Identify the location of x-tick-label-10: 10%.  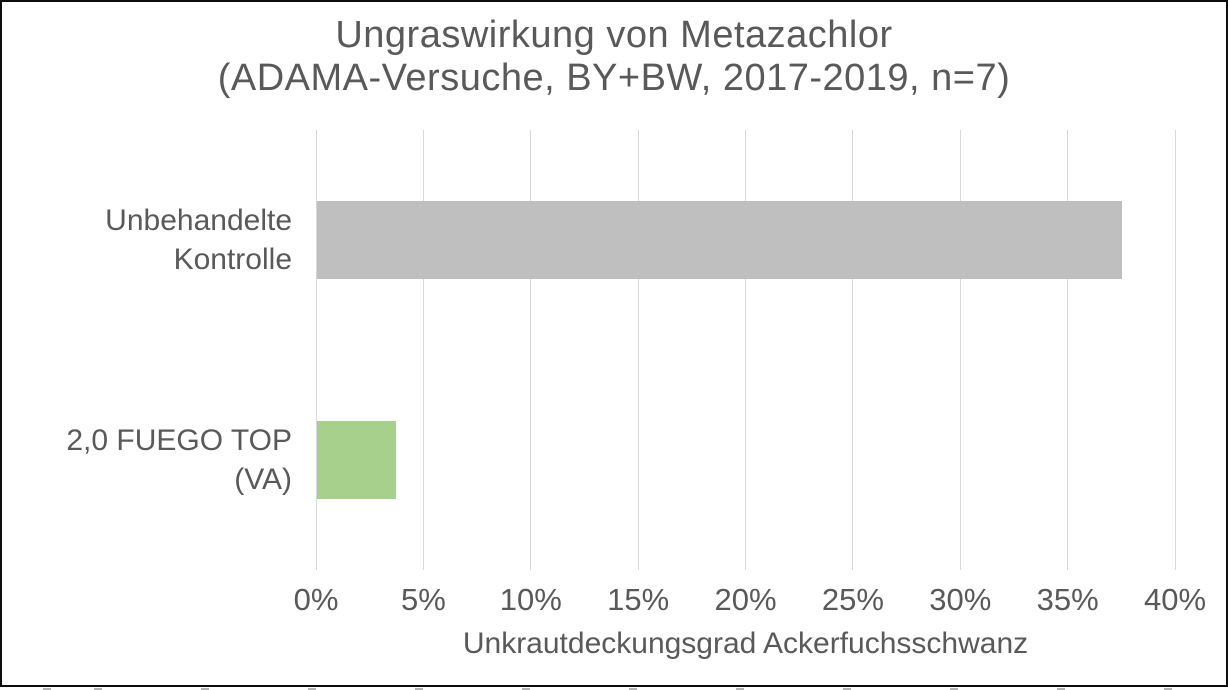
(530, 599).